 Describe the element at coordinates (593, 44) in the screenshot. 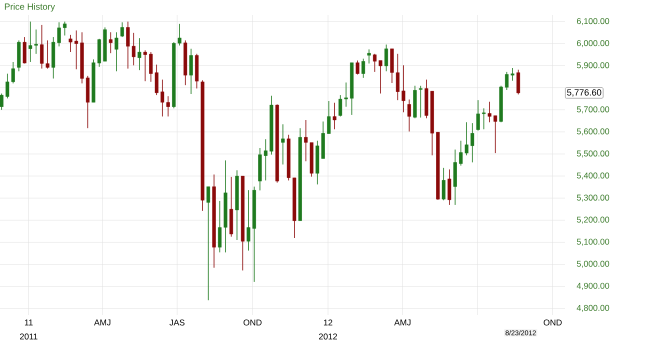

I see `y-tick-label: 6,000.00` at that location.